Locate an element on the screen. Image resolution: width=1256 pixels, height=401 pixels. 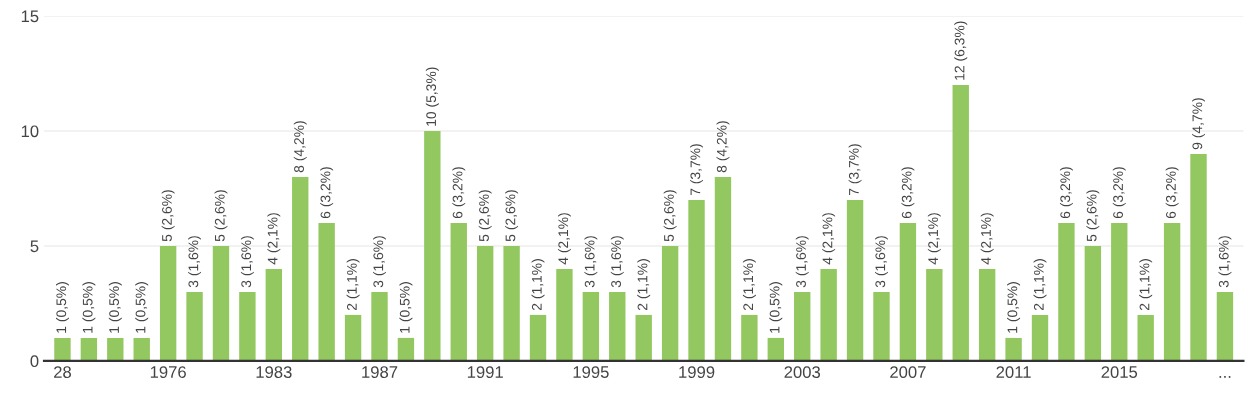
x-tick-label: 1976 is located at coordinates (168, 372).